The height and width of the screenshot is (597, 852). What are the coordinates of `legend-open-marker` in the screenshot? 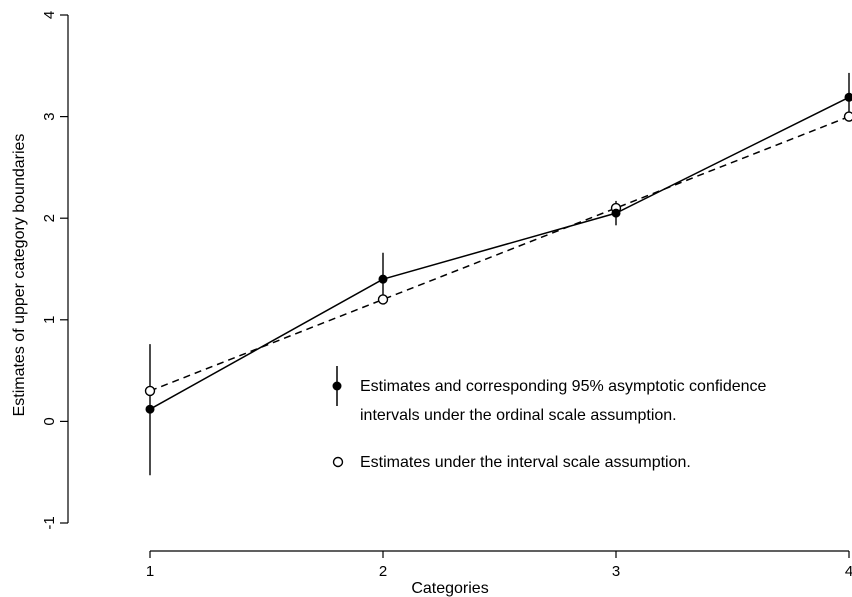 It's located at (338, 462).